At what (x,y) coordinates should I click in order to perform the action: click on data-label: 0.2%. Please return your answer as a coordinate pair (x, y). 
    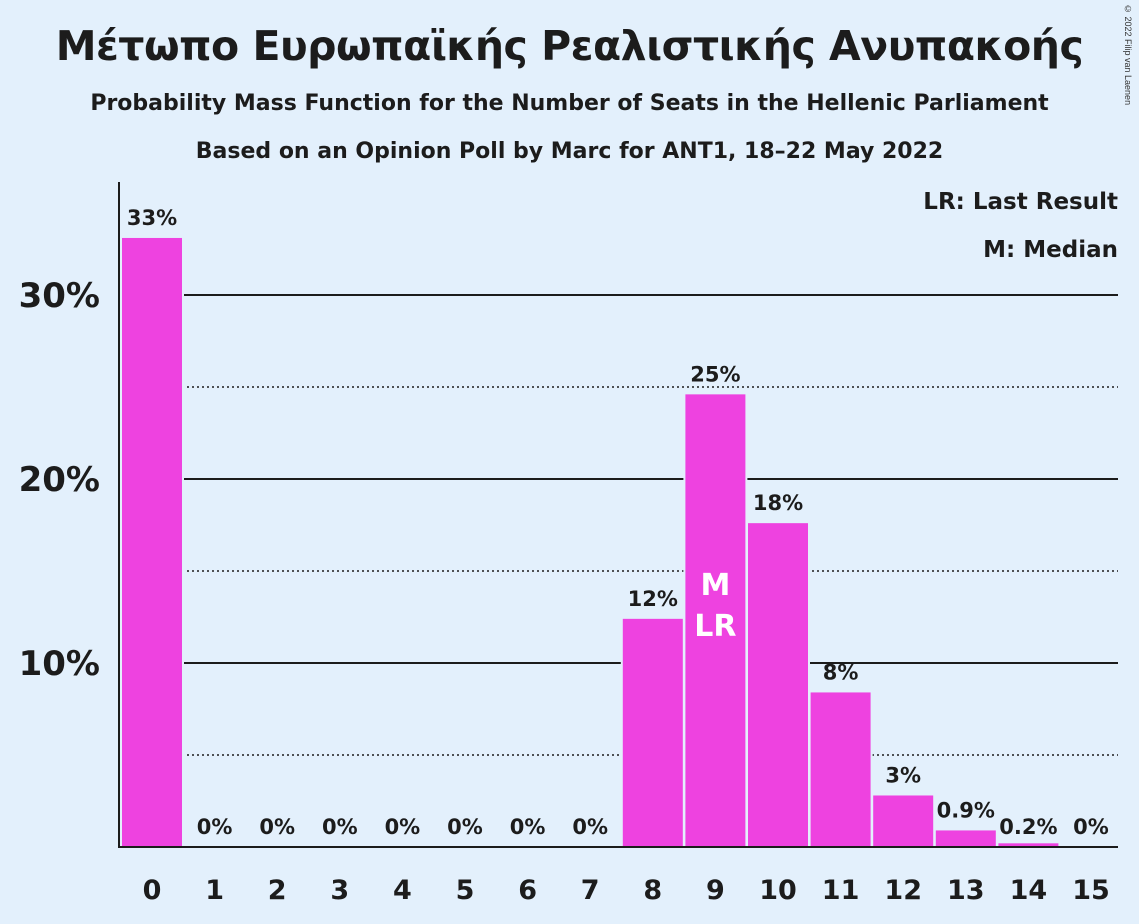
    Looking at the image, I should click on (1028, 827).